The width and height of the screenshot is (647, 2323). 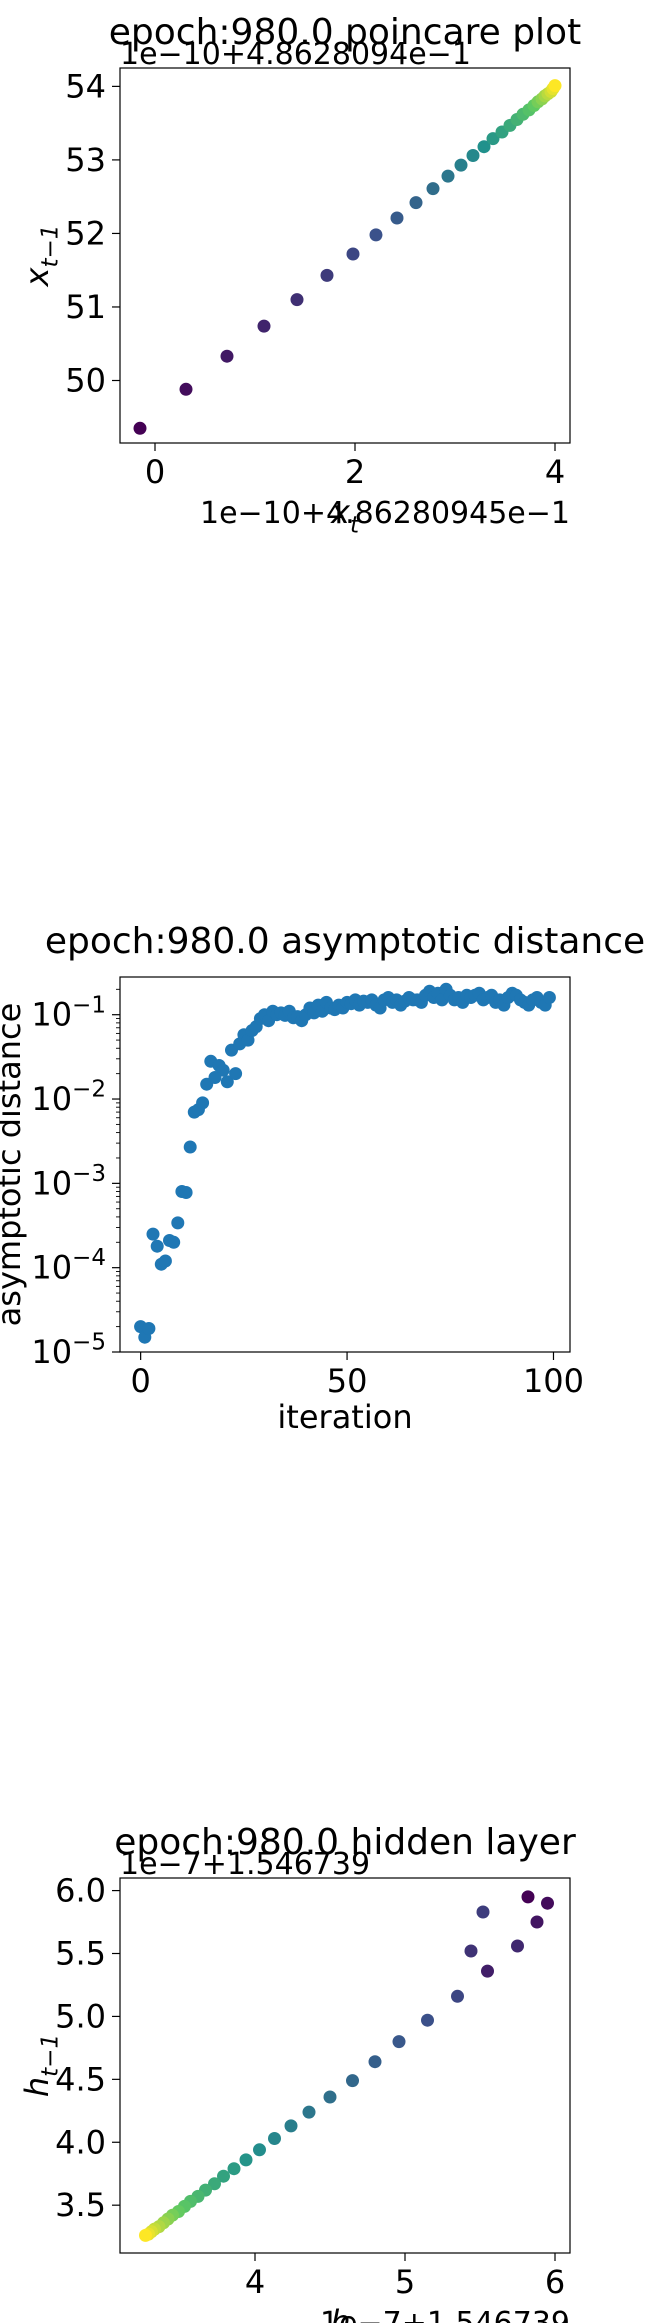 What do you see at coordinates (295, 54) in the screenshot?
I see `y-offset-label: 1e−10+4.8628094e−1` at bounding box center [295, 54].